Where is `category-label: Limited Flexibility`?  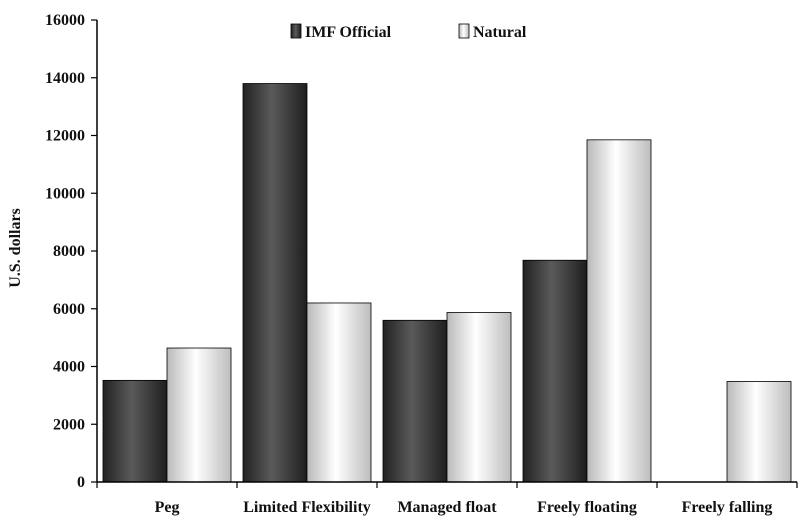
category-label: Limited Flexibility is located at coordinates (307, 507).